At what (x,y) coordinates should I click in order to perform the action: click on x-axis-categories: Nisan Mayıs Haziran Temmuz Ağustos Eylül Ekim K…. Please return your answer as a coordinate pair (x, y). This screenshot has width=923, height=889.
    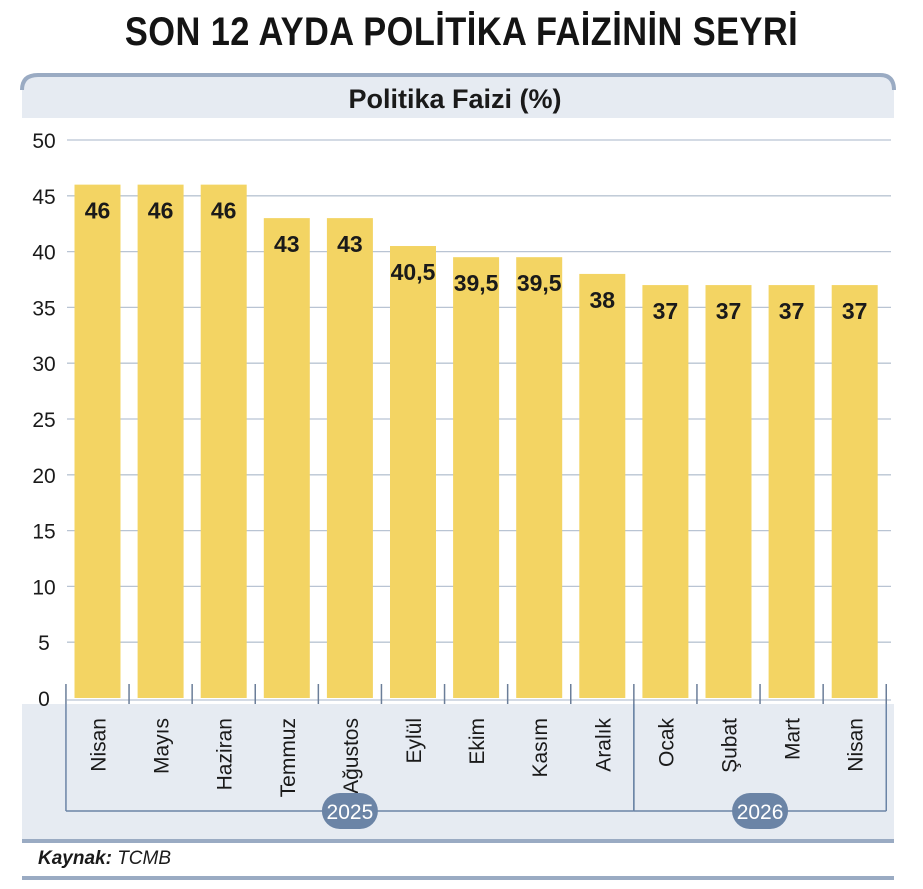
    Looking at the image, I should click on (476, 740).